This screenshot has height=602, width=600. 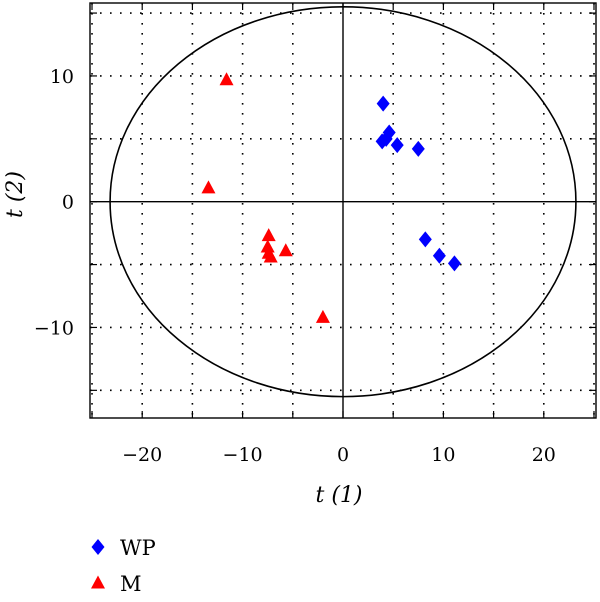 I want to click on x-tick-label-0: −20, so click(x=142, y=455).